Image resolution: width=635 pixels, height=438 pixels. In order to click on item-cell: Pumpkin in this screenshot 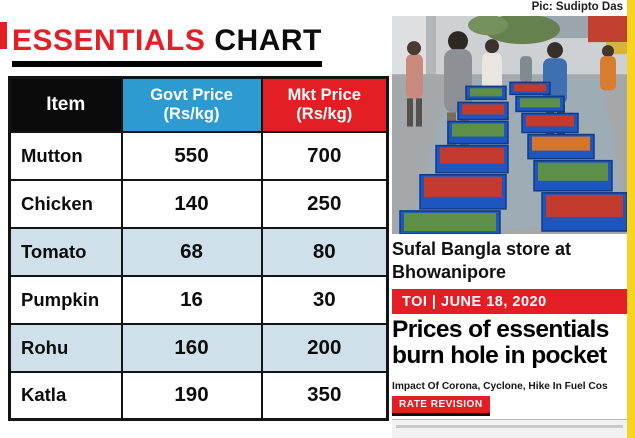, I will do `click(65, 299)`.